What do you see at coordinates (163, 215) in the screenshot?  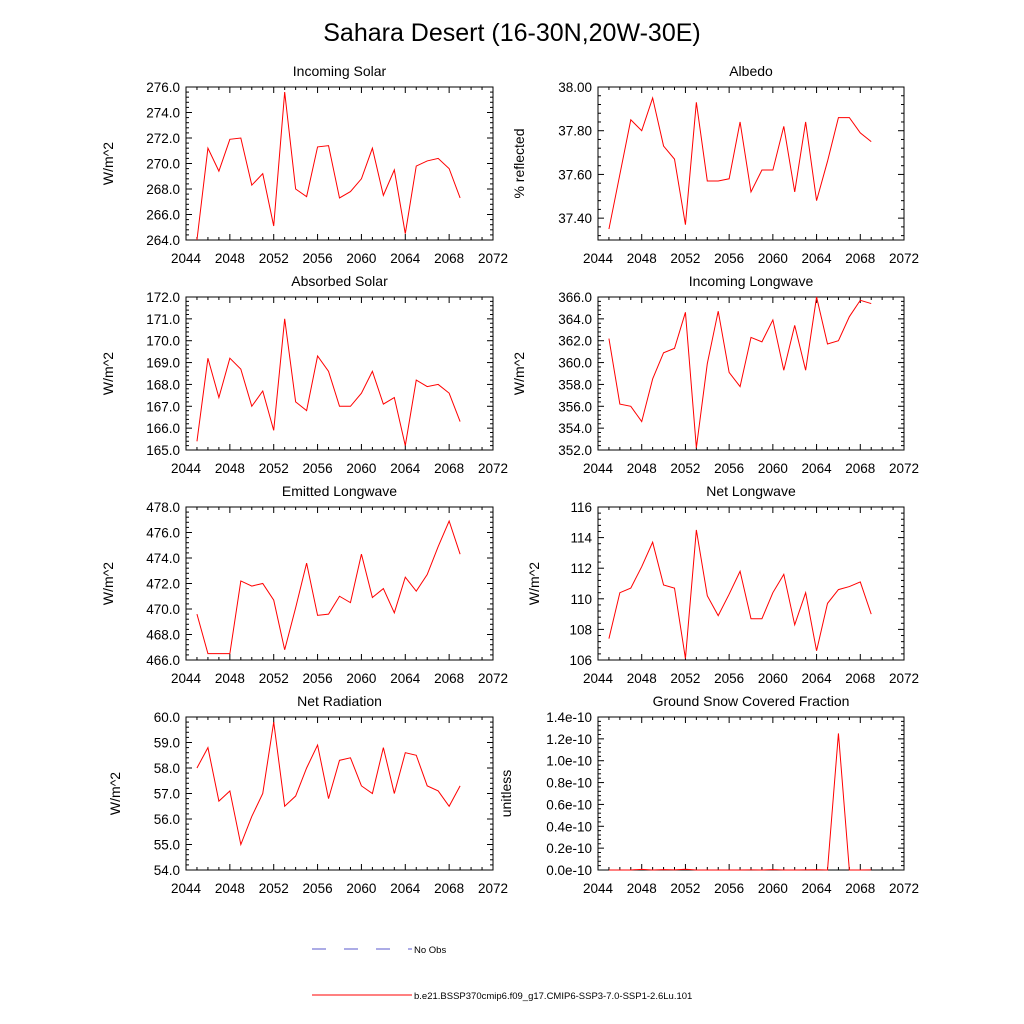 I see `y-tick-label: 266.0` at bounding box center [163, 215].